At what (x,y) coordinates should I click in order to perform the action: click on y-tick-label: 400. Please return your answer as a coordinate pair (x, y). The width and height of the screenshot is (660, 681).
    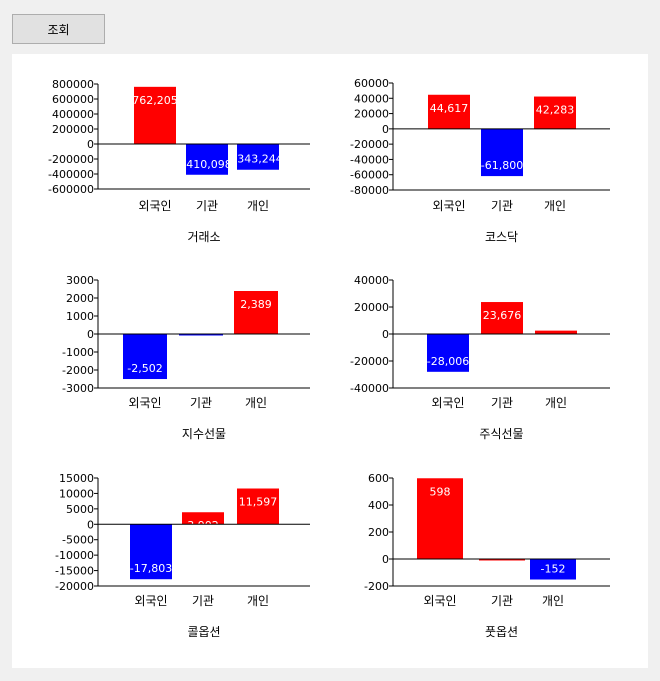
    Looking at the image, I should click on (378, 505).